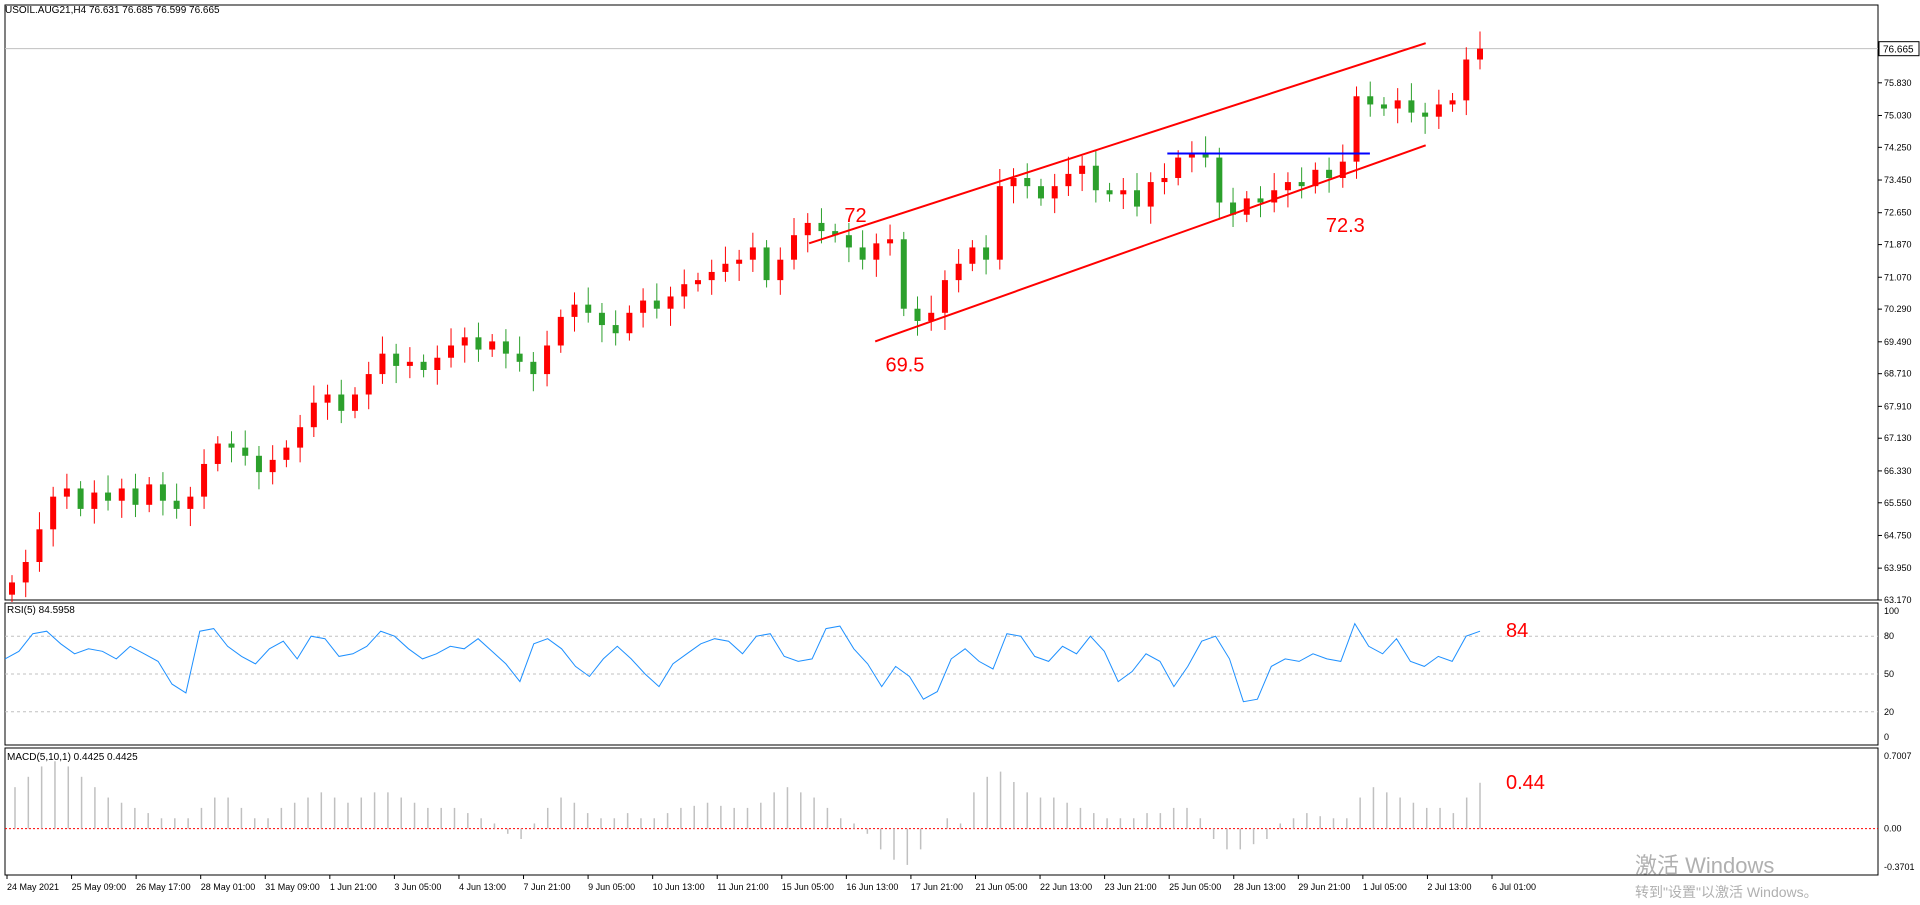 This screenshot has height=905, width=1920. Describe the element at coordinates (1131, 887) in the screenshot. I see `time-tick-label: 23 Jun 21:00` at that location.